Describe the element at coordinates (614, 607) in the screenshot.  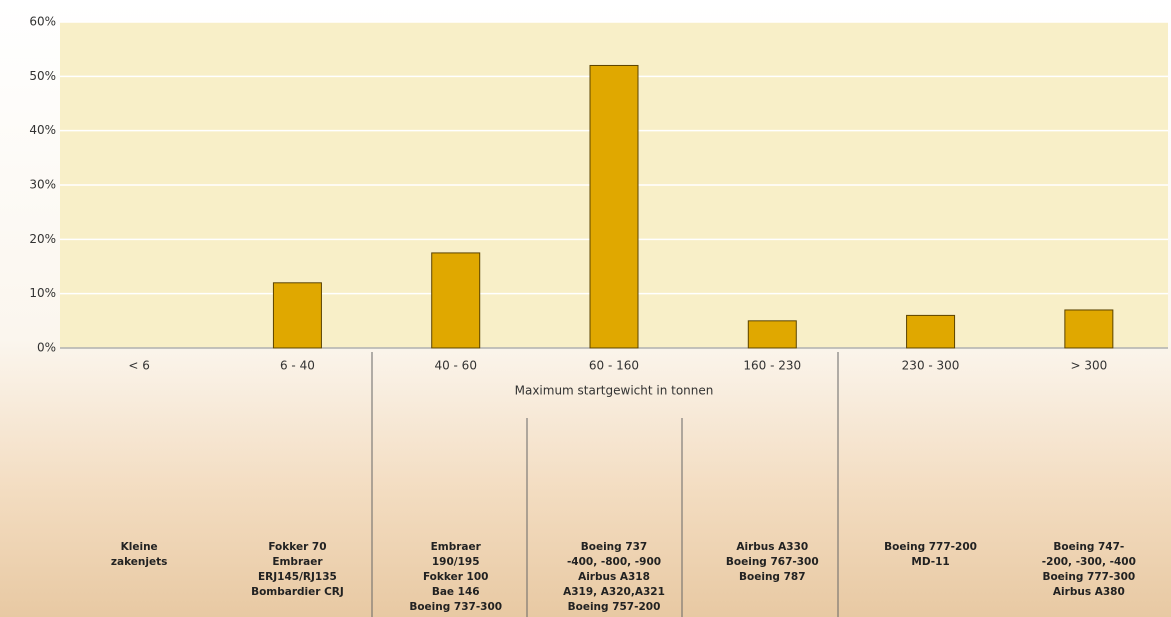
I see `aircraft-label: Boeing 757-200` at that location.